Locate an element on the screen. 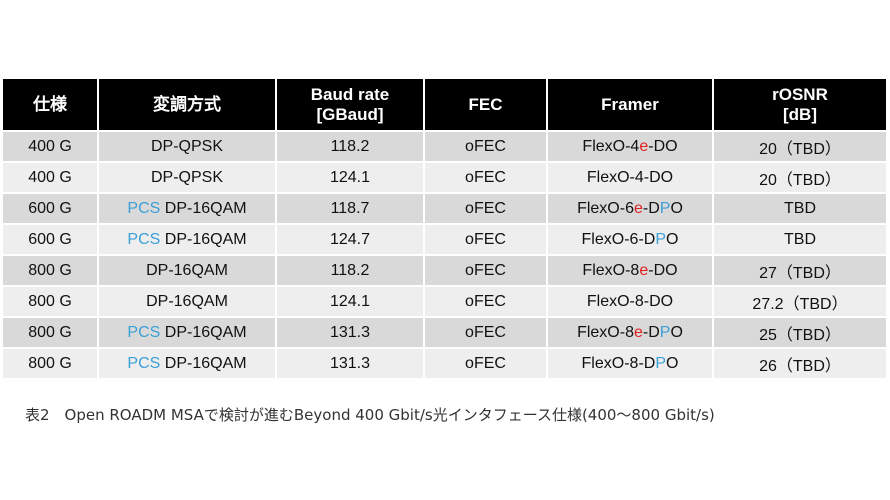 This screenshot has width=890, height=500. header-spec: 仕様 is located at coordinates (50, 105).